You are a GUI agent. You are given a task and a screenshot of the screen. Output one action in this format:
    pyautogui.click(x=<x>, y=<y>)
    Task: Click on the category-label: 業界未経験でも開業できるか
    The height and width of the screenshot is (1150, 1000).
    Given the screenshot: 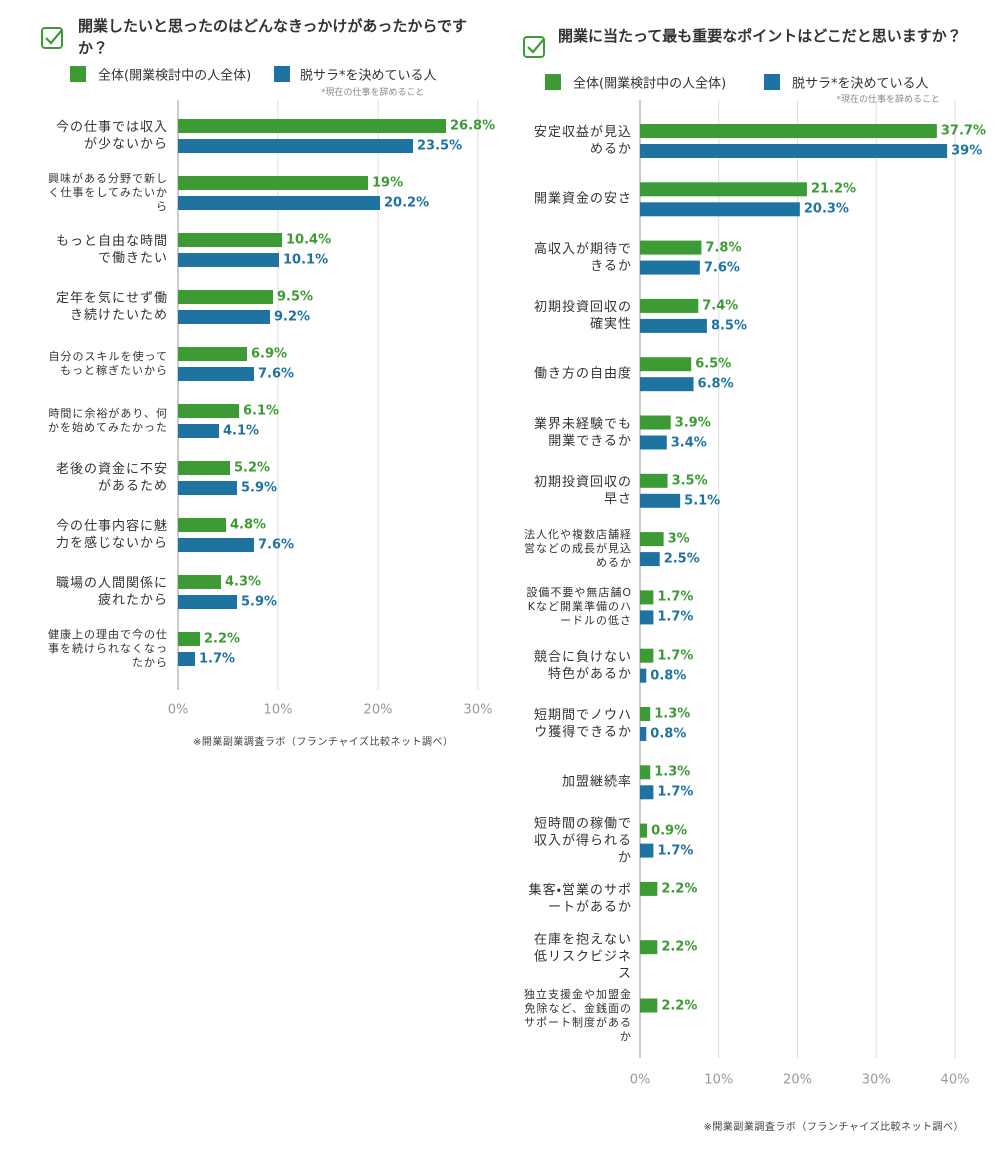 What is the action you would take?
    pyautogui.click(x=582, y=432)
    